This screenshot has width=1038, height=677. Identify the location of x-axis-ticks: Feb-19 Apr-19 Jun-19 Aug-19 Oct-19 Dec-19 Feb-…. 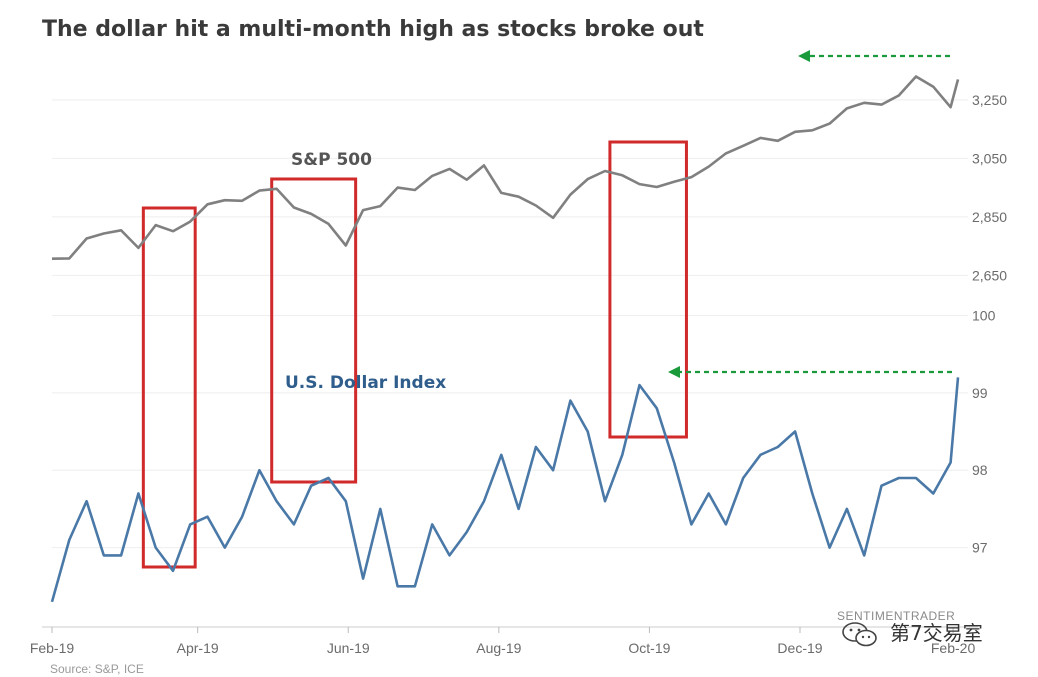
(504, 641).